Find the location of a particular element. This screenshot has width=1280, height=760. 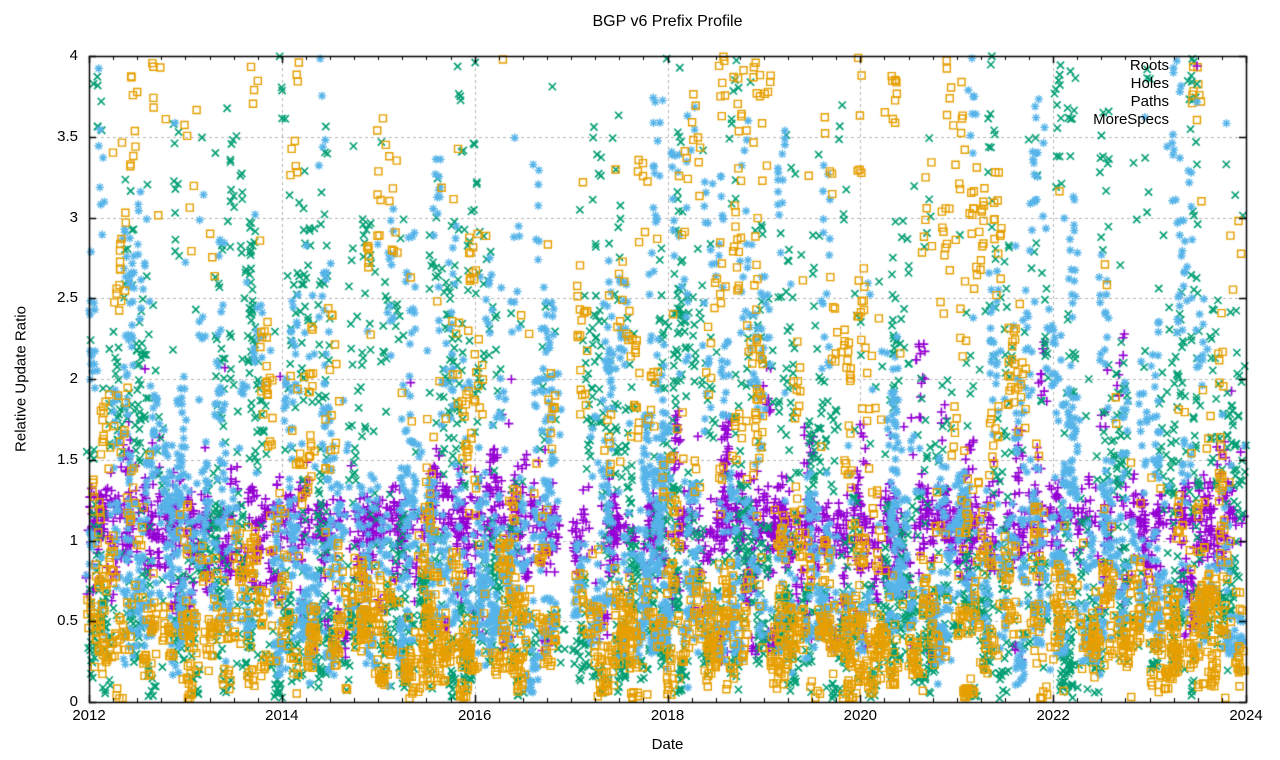

y-tick-label: 3.5 is located at coordinates (67, 136).